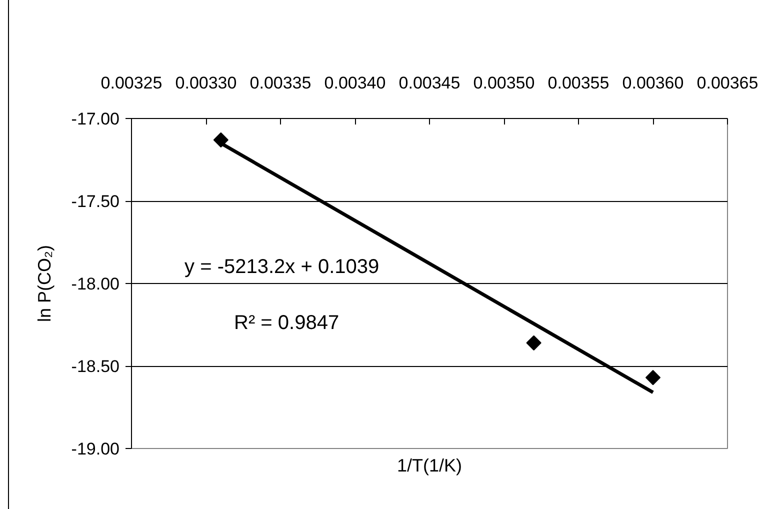 This screenshot has width=762, height=509. What do you see at coordinates (504, 83) in the screenshot?
I see `x-tick-label: 0.00350` at bounding box center [504, 83].